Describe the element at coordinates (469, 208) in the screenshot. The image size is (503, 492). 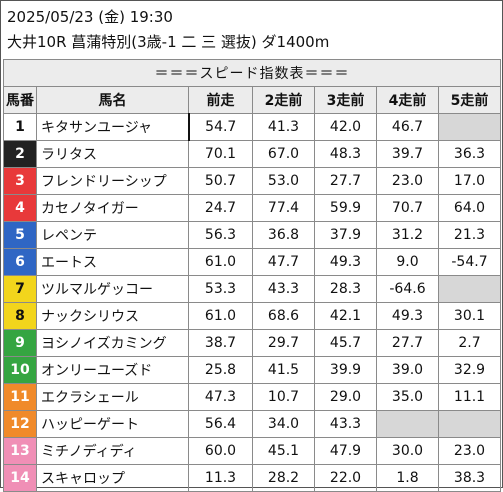
I see `5-races-ago-index: 64.0` at that location.